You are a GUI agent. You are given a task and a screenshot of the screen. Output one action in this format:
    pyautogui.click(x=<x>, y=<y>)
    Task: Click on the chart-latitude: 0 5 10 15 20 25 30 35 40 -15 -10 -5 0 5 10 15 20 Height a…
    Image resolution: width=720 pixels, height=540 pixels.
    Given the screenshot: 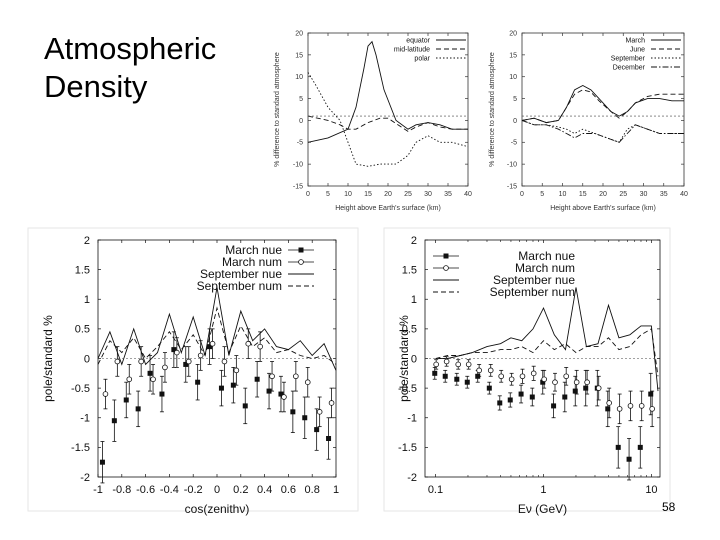 What is the action you would take?
    pyautogui.click(x=374, y=127)
    